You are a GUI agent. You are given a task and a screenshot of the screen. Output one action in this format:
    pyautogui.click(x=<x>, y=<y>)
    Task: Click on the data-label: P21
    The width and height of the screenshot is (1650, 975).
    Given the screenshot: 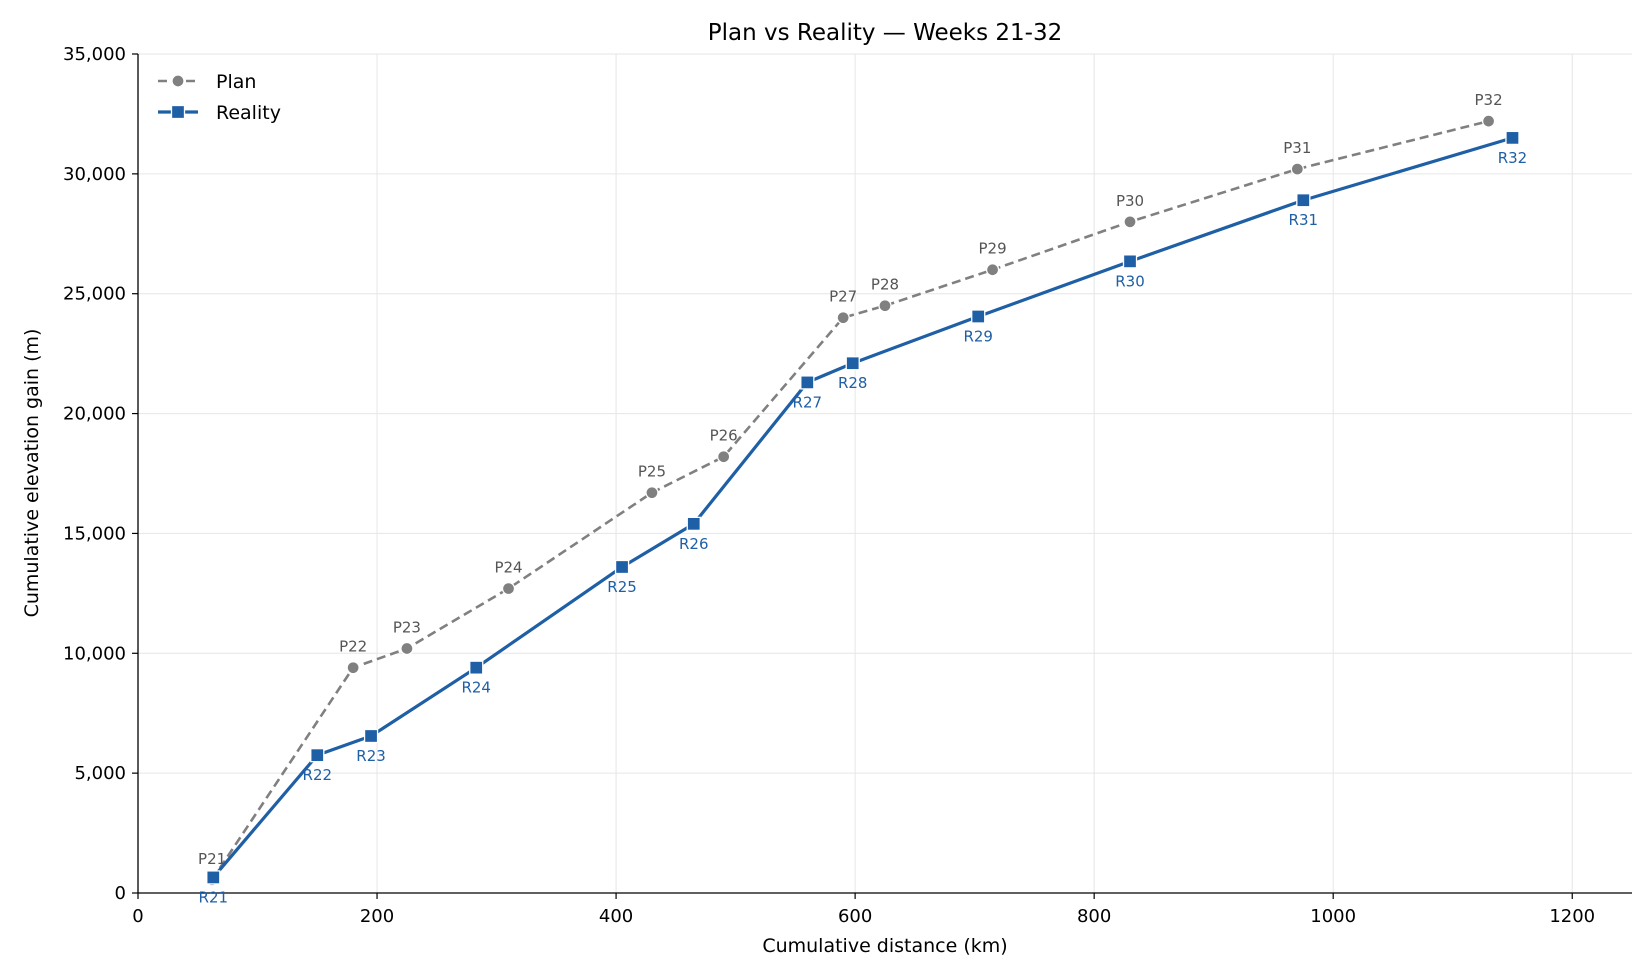 What is the action you would take?
    pyautogui.click(x=212, y=859)
    